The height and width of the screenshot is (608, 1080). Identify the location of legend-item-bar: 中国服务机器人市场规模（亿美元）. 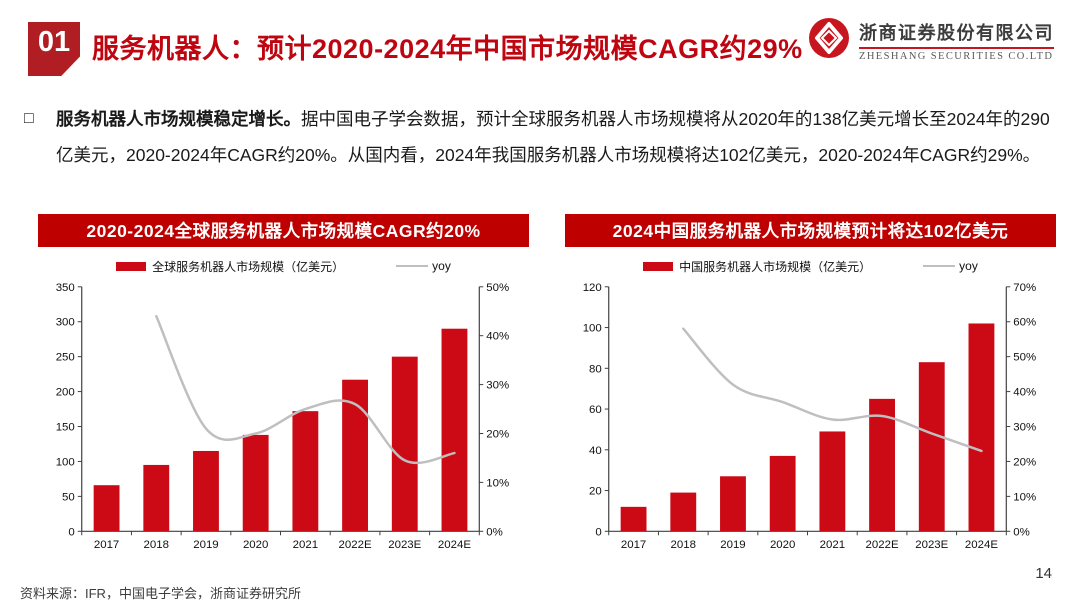
(757, 266).